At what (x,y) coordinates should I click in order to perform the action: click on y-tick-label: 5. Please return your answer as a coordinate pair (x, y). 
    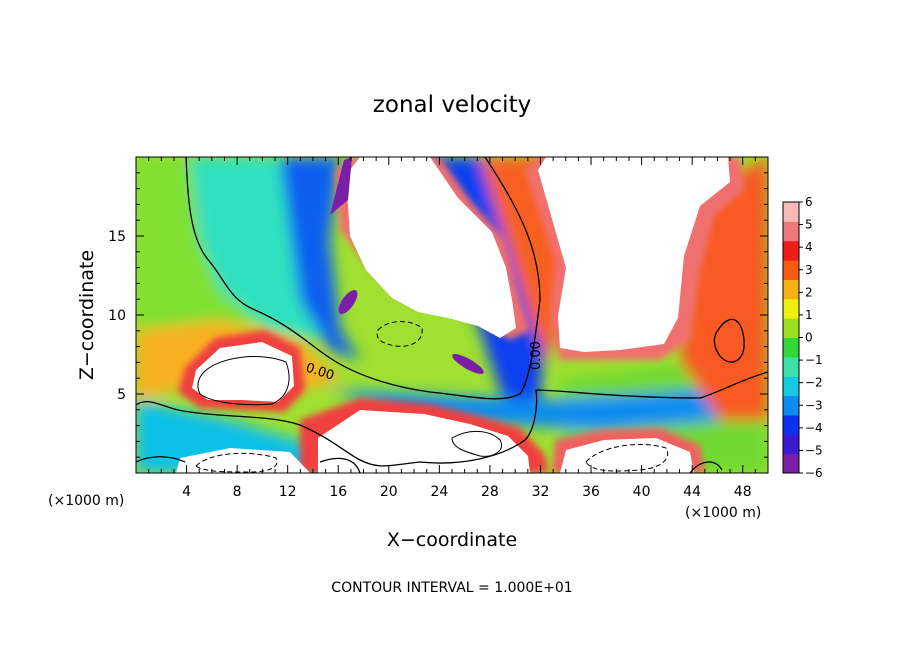
    Looking at the image, I should click on (121, 395).